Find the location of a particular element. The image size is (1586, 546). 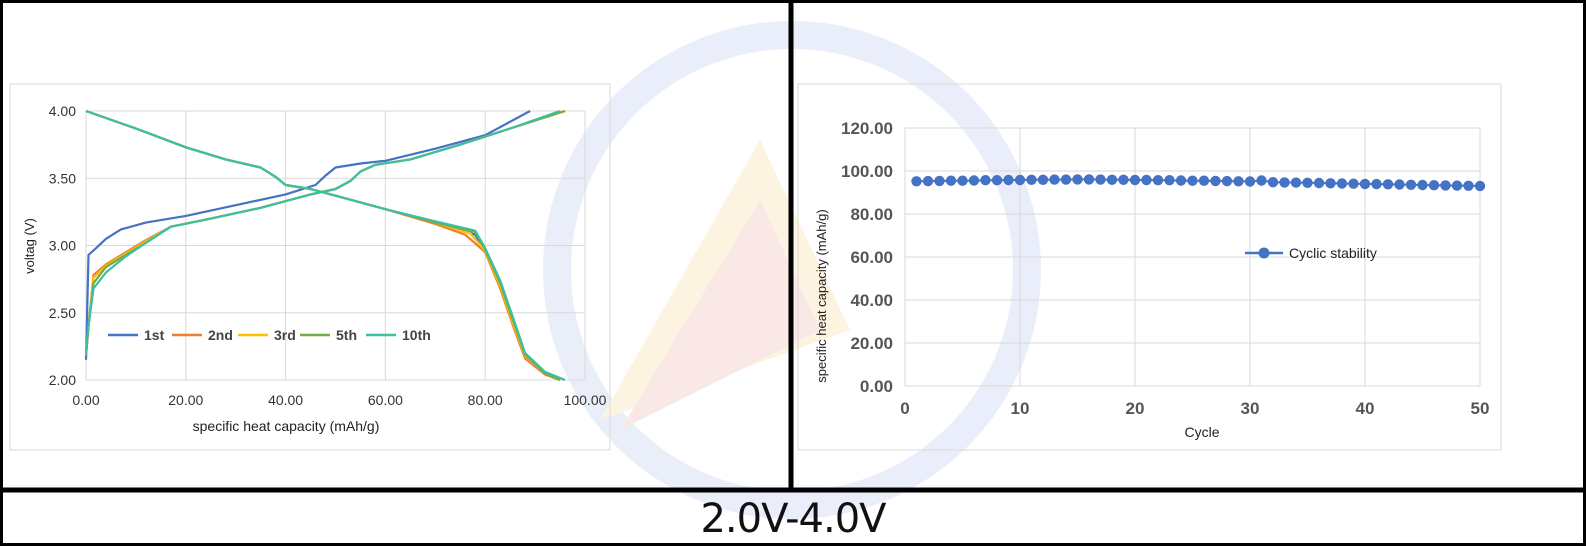

left-chart-y-tick-label: 4.00 is located at coordinates (62, 111).